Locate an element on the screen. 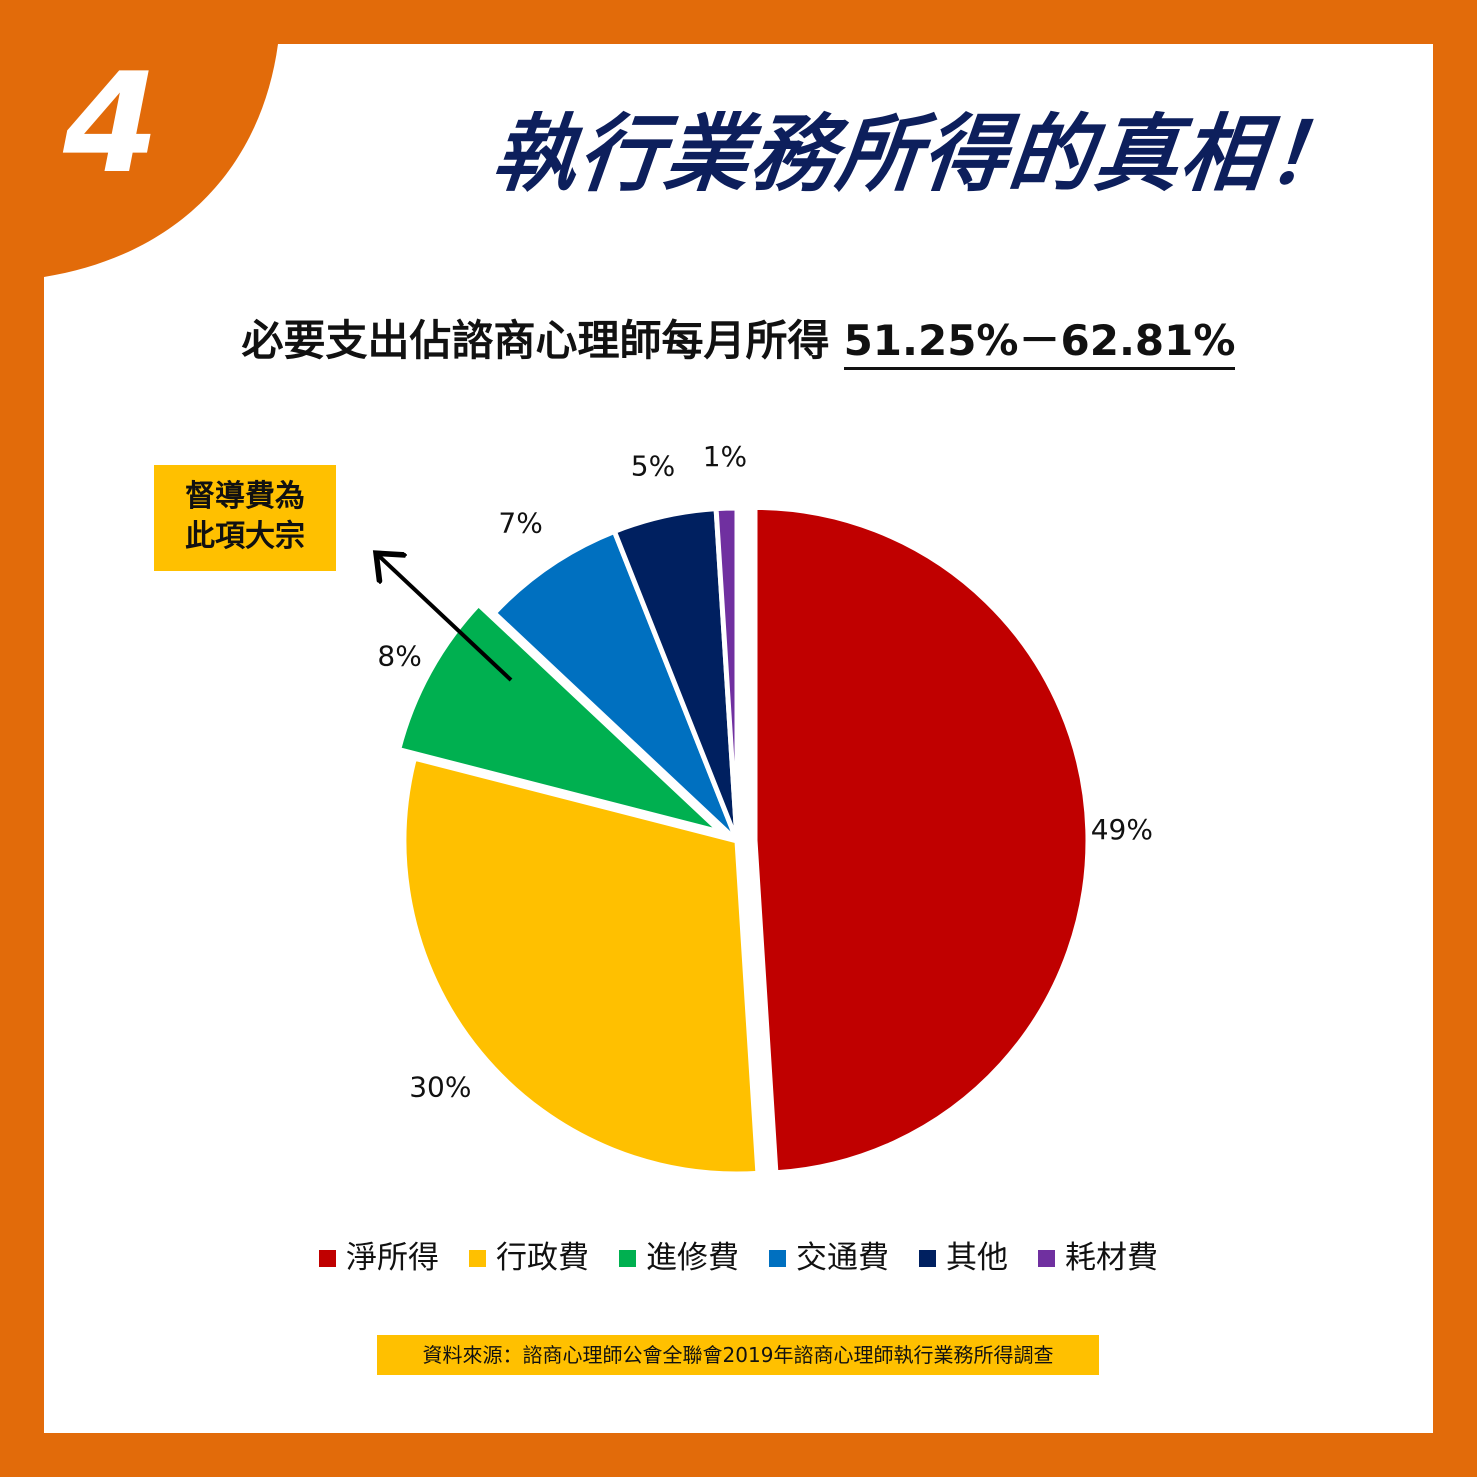 The width and height of the screenshot is (1477, 1477). chart-subtitle: 必要支出佔諮商心理師每月所得 51.25%－62.81% is located at coordinates (738, 341).